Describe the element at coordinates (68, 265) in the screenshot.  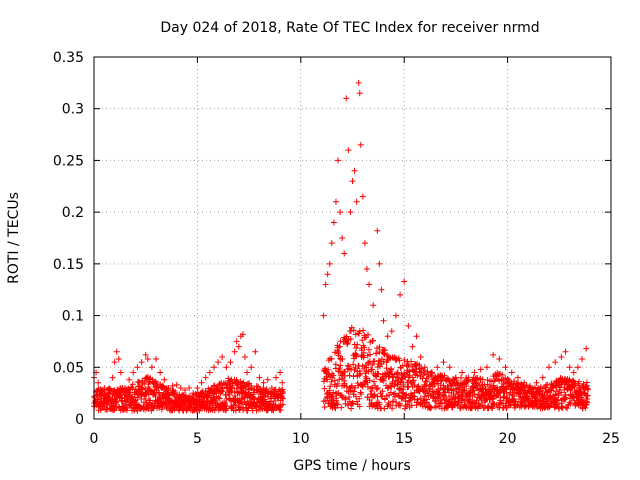
I see `y-tick-label: 0.15` at that location.